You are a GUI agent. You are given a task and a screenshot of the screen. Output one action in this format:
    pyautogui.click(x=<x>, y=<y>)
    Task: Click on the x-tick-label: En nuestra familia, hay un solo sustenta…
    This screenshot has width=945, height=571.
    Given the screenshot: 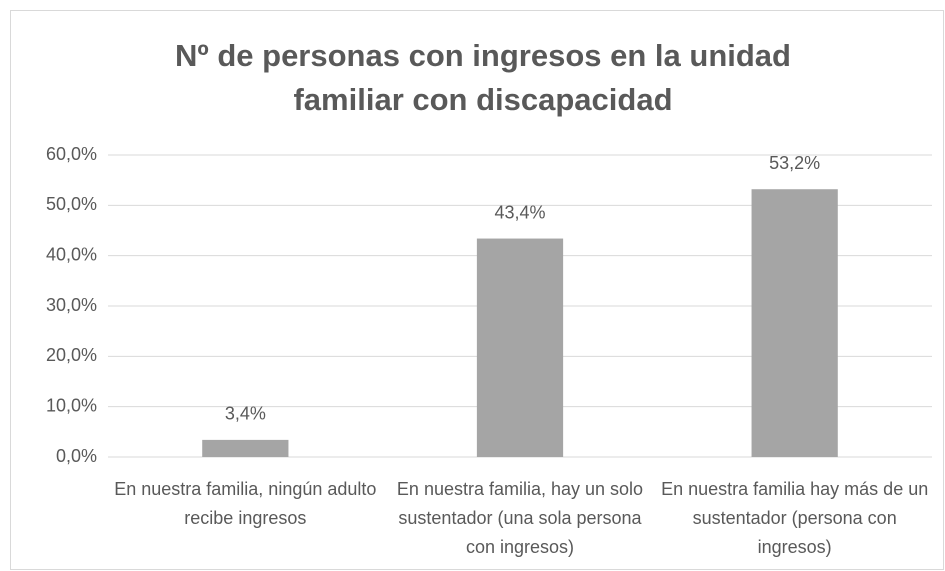 What is the action you would take?
    pyautogui.click(x=520, y=518)
    